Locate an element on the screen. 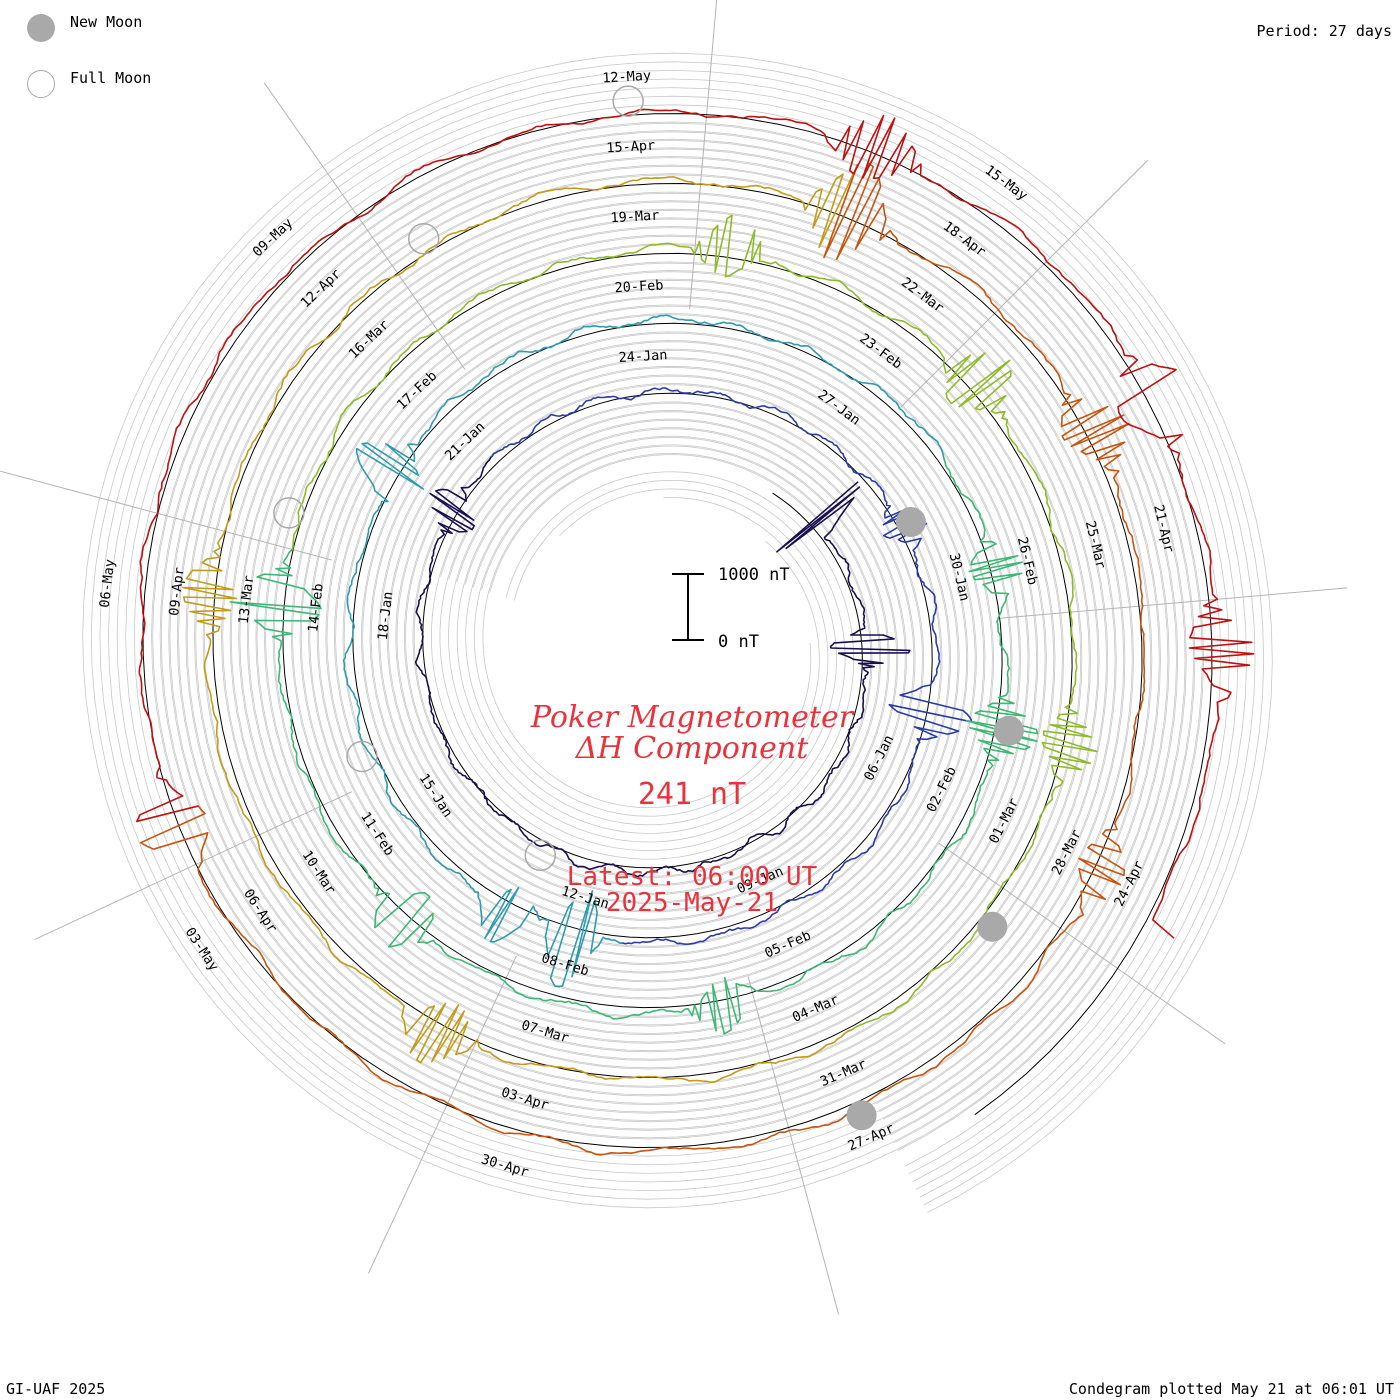 This screenshot has width=1400, height=1400. date-label: 03-May is located at coordinates (202, 950).